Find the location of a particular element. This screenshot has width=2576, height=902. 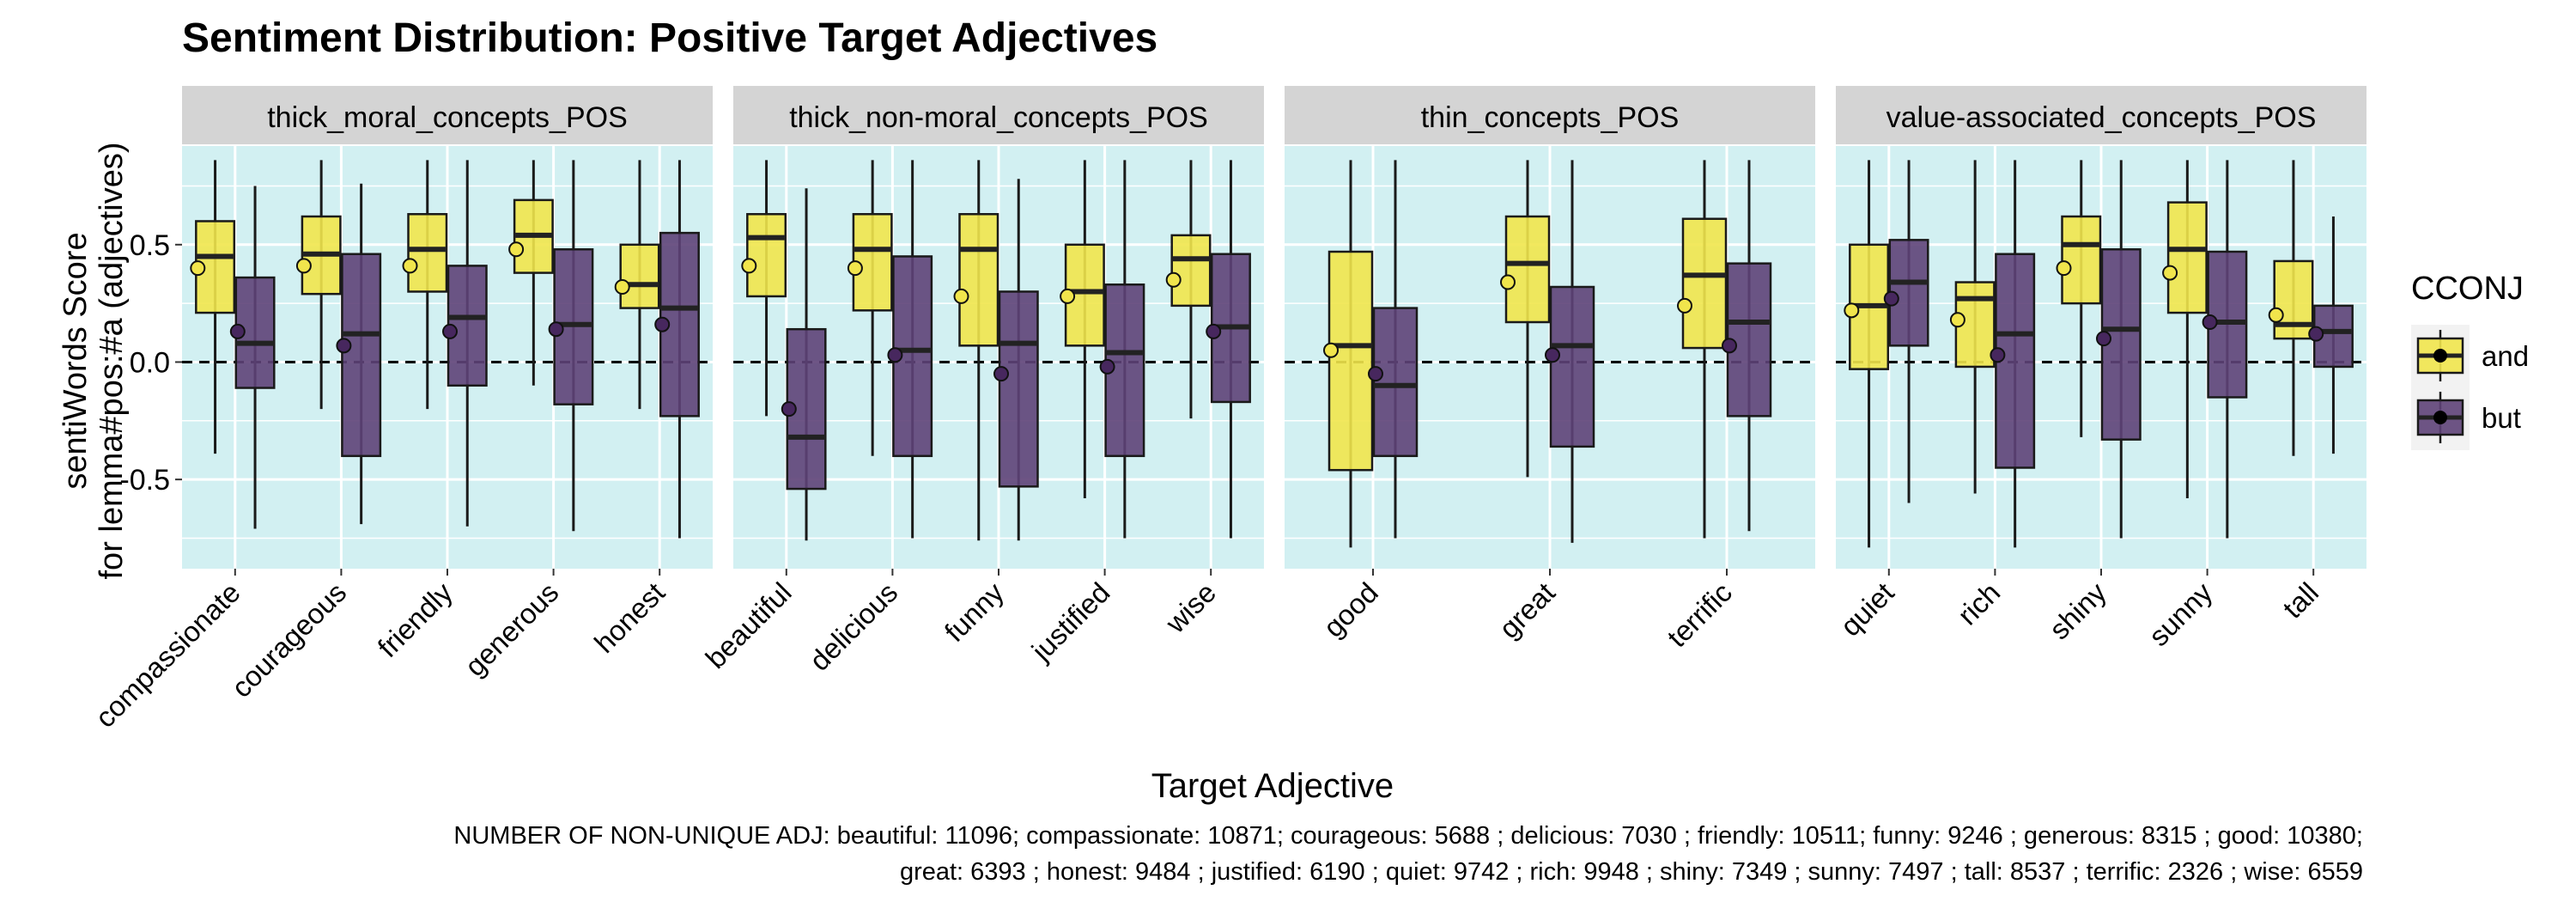

y-tick-label: -0.5 is located at coordinates (144, 481).